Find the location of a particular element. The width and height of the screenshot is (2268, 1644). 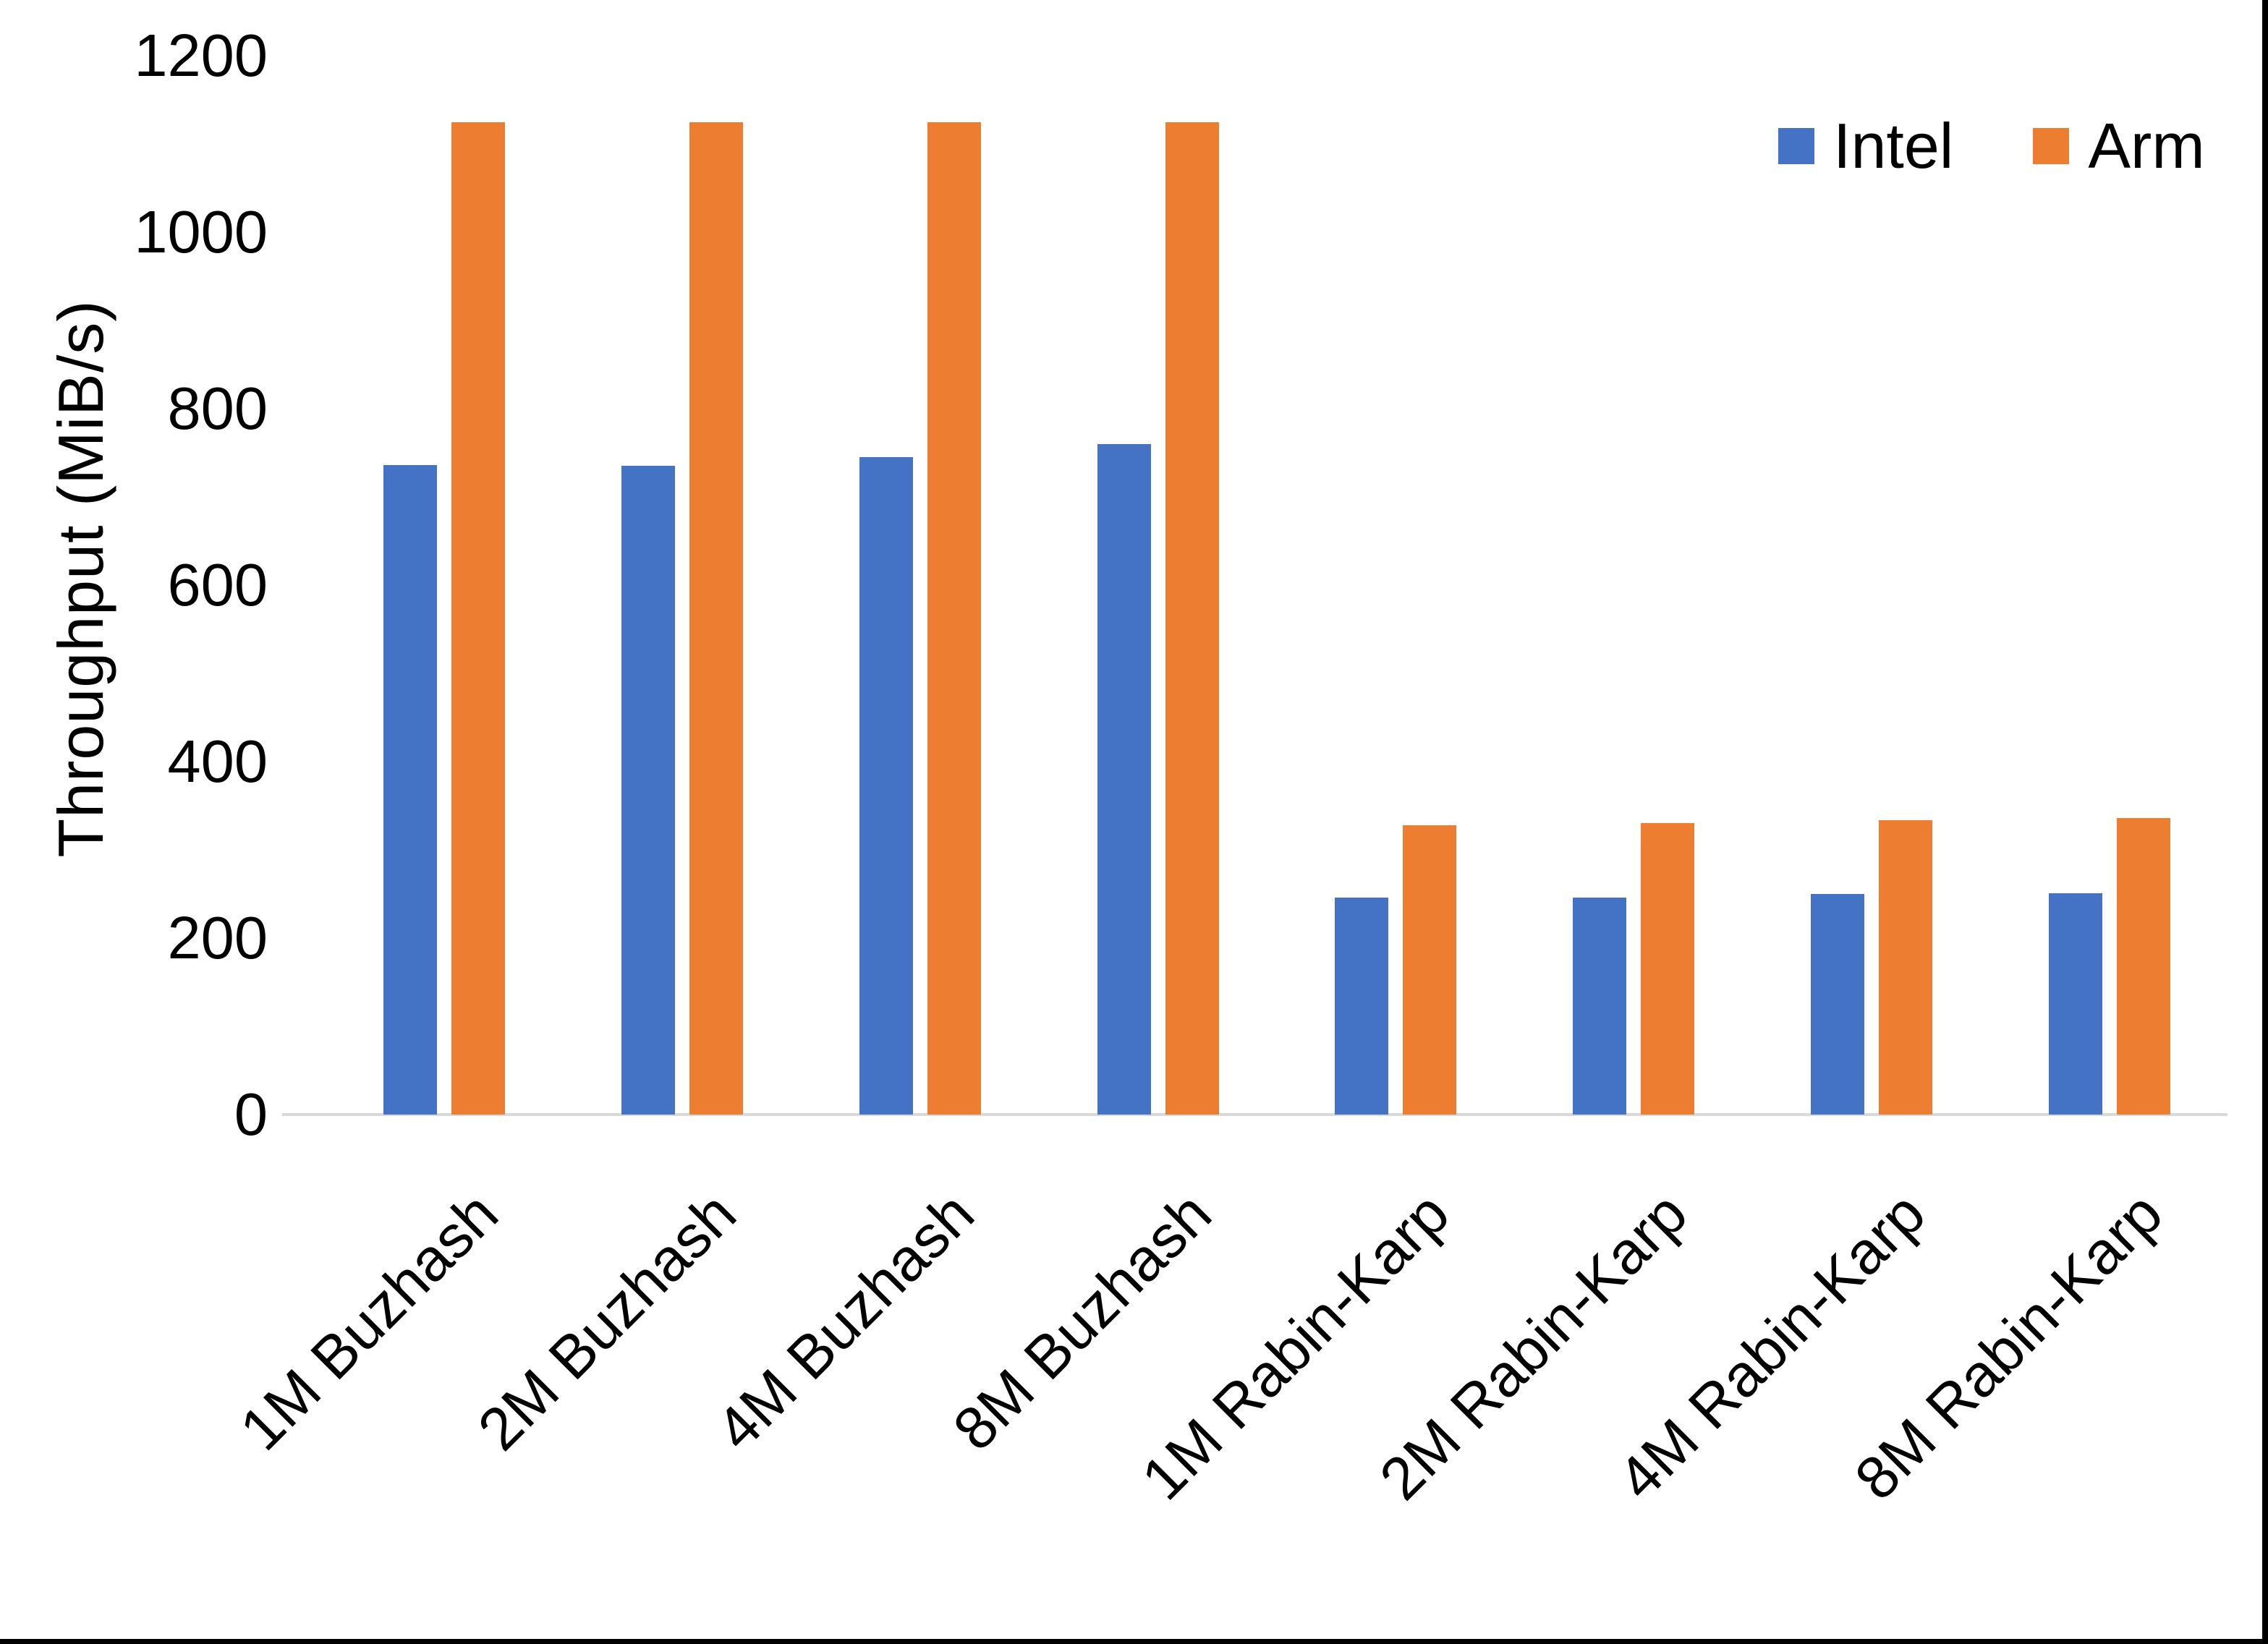

y-tick-1000: 1000 is located at coordinates (201, 231).